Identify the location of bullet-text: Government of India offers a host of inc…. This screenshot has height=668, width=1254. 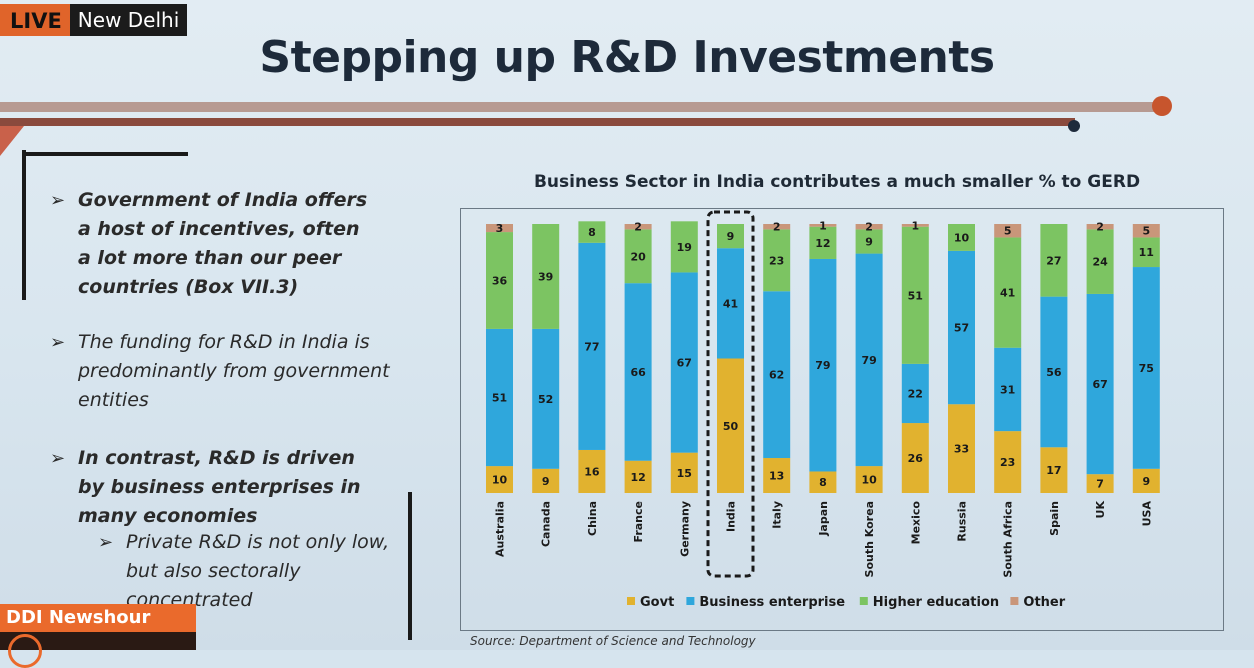
(223, 243).